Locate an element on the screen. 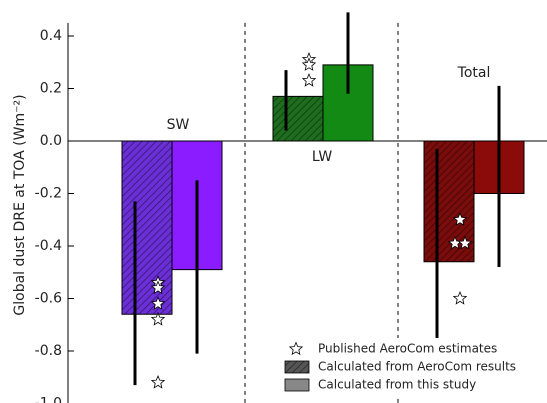 The height and width of the screenshot is (403, 547). y-axis-label: Global dust DRE at TOA (Wm⁻²) is located at coordinates (20, 204).